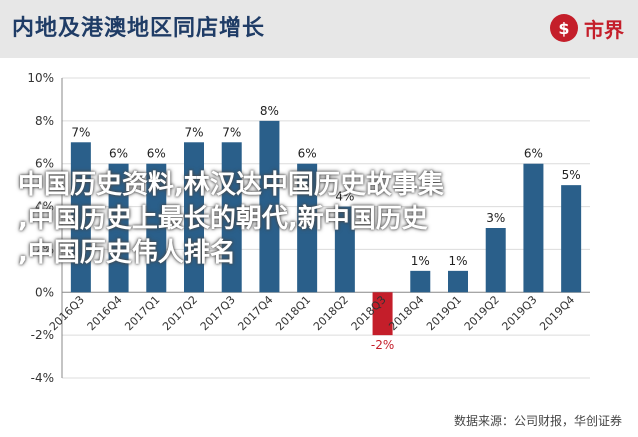 This screenshot has width=638, height=437. I want to click on data-label: 5%, so click(571, 175).